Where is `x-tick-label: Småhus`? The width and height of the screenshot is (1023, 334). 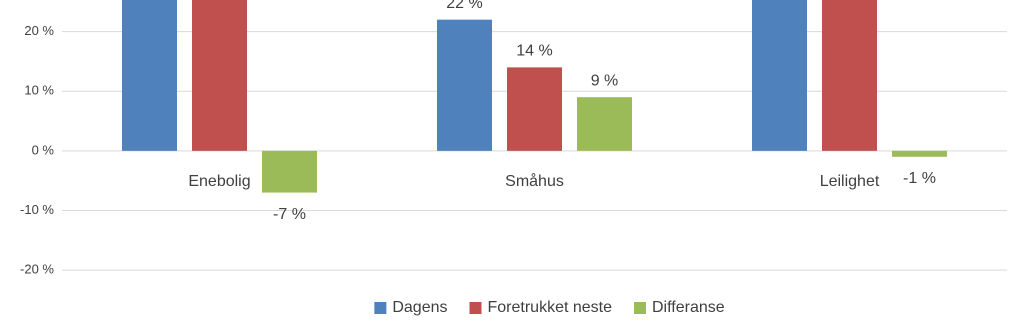
x-tick-label: Småhus is located at coordinates (534, 181).